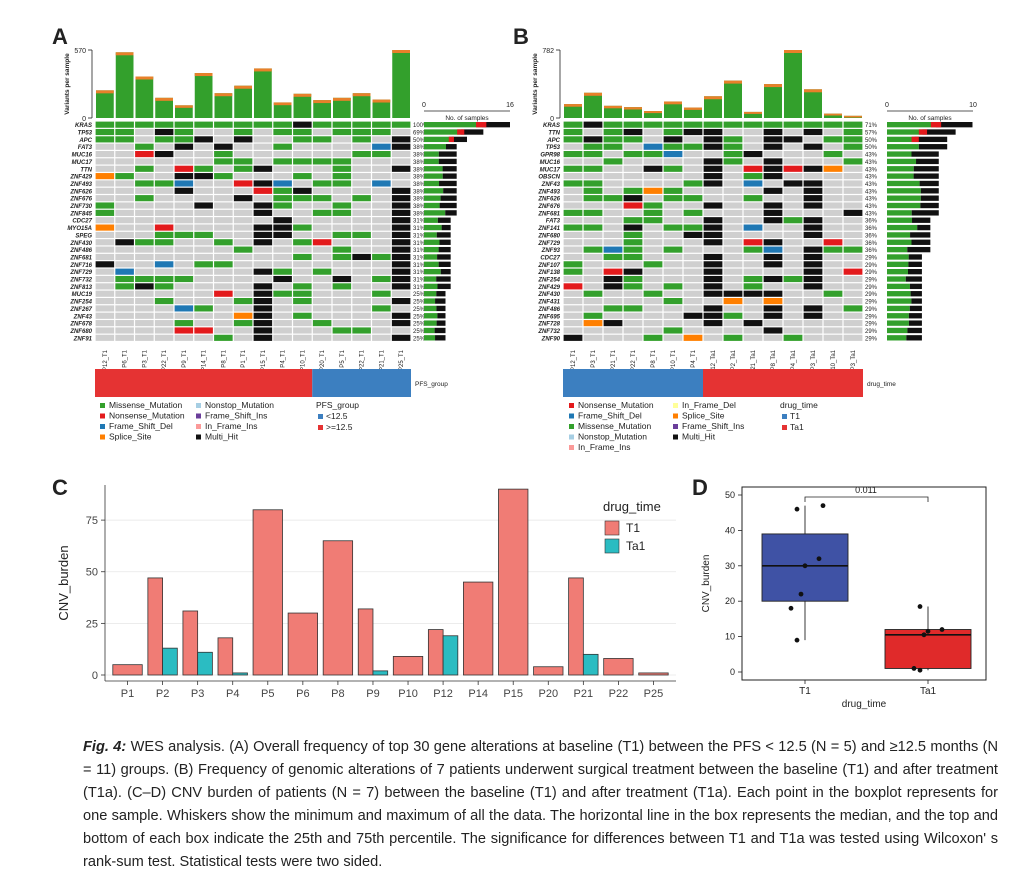  I want to click on panel-d-ylabel: CNV_burden, so click(706, 584).